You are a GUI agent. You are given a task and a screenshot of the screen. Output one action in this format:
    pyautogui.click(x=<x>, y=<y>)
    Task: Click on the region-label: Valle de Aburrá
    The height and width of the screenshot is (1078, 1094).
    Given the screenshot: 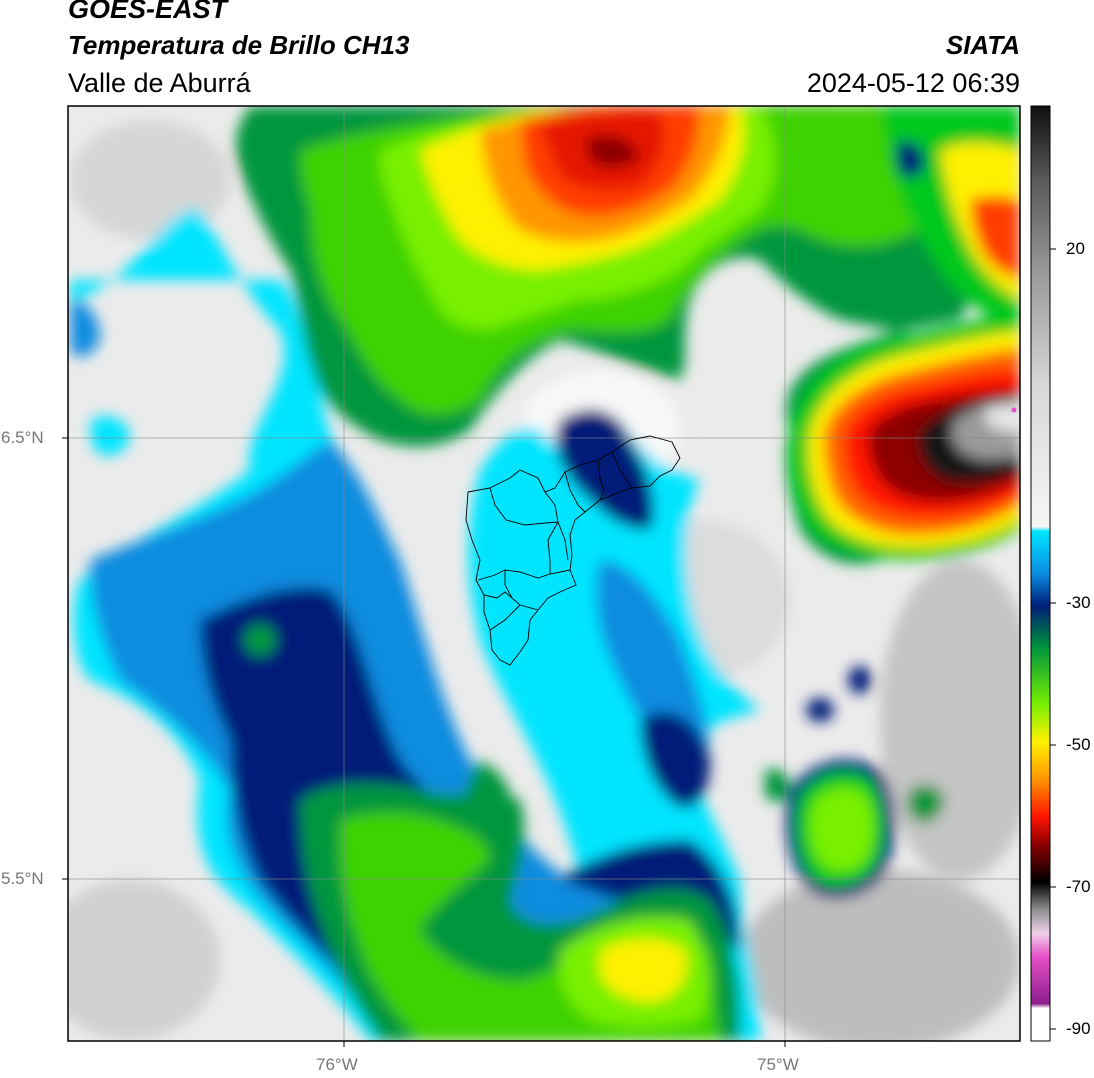 What is the action you would take?
    pyautogui.click(x=159, y=83)
    